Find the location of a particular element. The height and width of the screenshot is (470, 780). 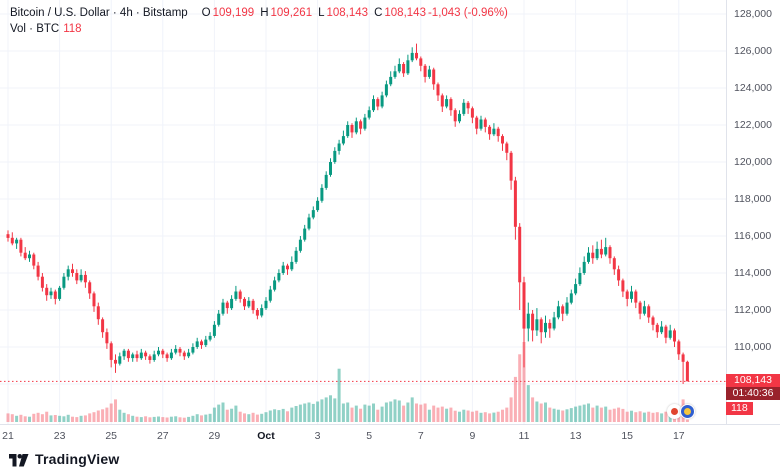

time-axis-label: 11 is located at coordinates (524, 436).